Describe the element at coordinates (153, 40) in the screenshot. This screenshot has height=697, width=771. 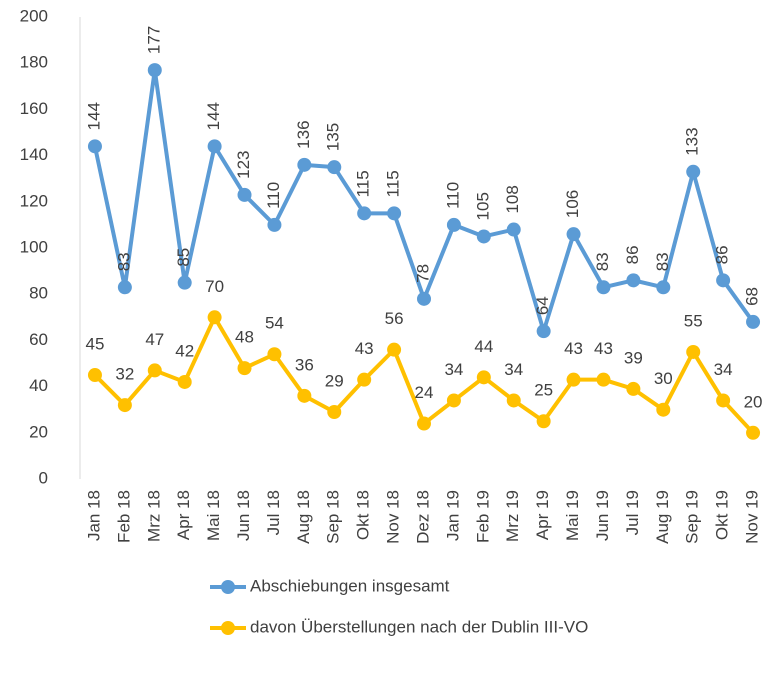
I see `data-label: 177` at that location.